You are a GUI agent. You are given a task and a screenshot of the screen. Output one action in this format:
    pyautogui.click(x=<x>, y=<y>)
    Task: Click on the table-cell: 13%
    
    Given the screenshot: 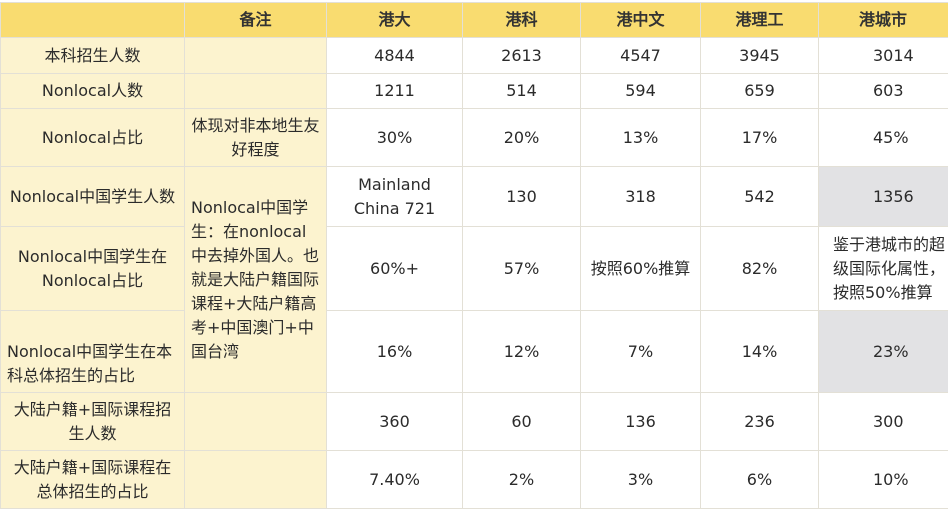 What is the action you would take?
    pyautogui.click(x=640, y=137)
    